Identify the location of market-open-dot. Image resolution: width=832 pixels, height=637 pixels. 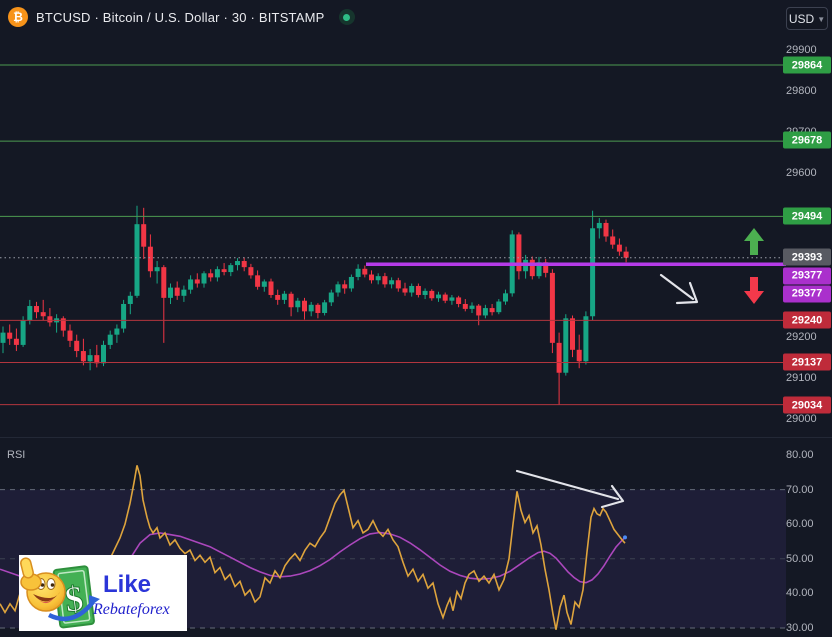
(347, 17).